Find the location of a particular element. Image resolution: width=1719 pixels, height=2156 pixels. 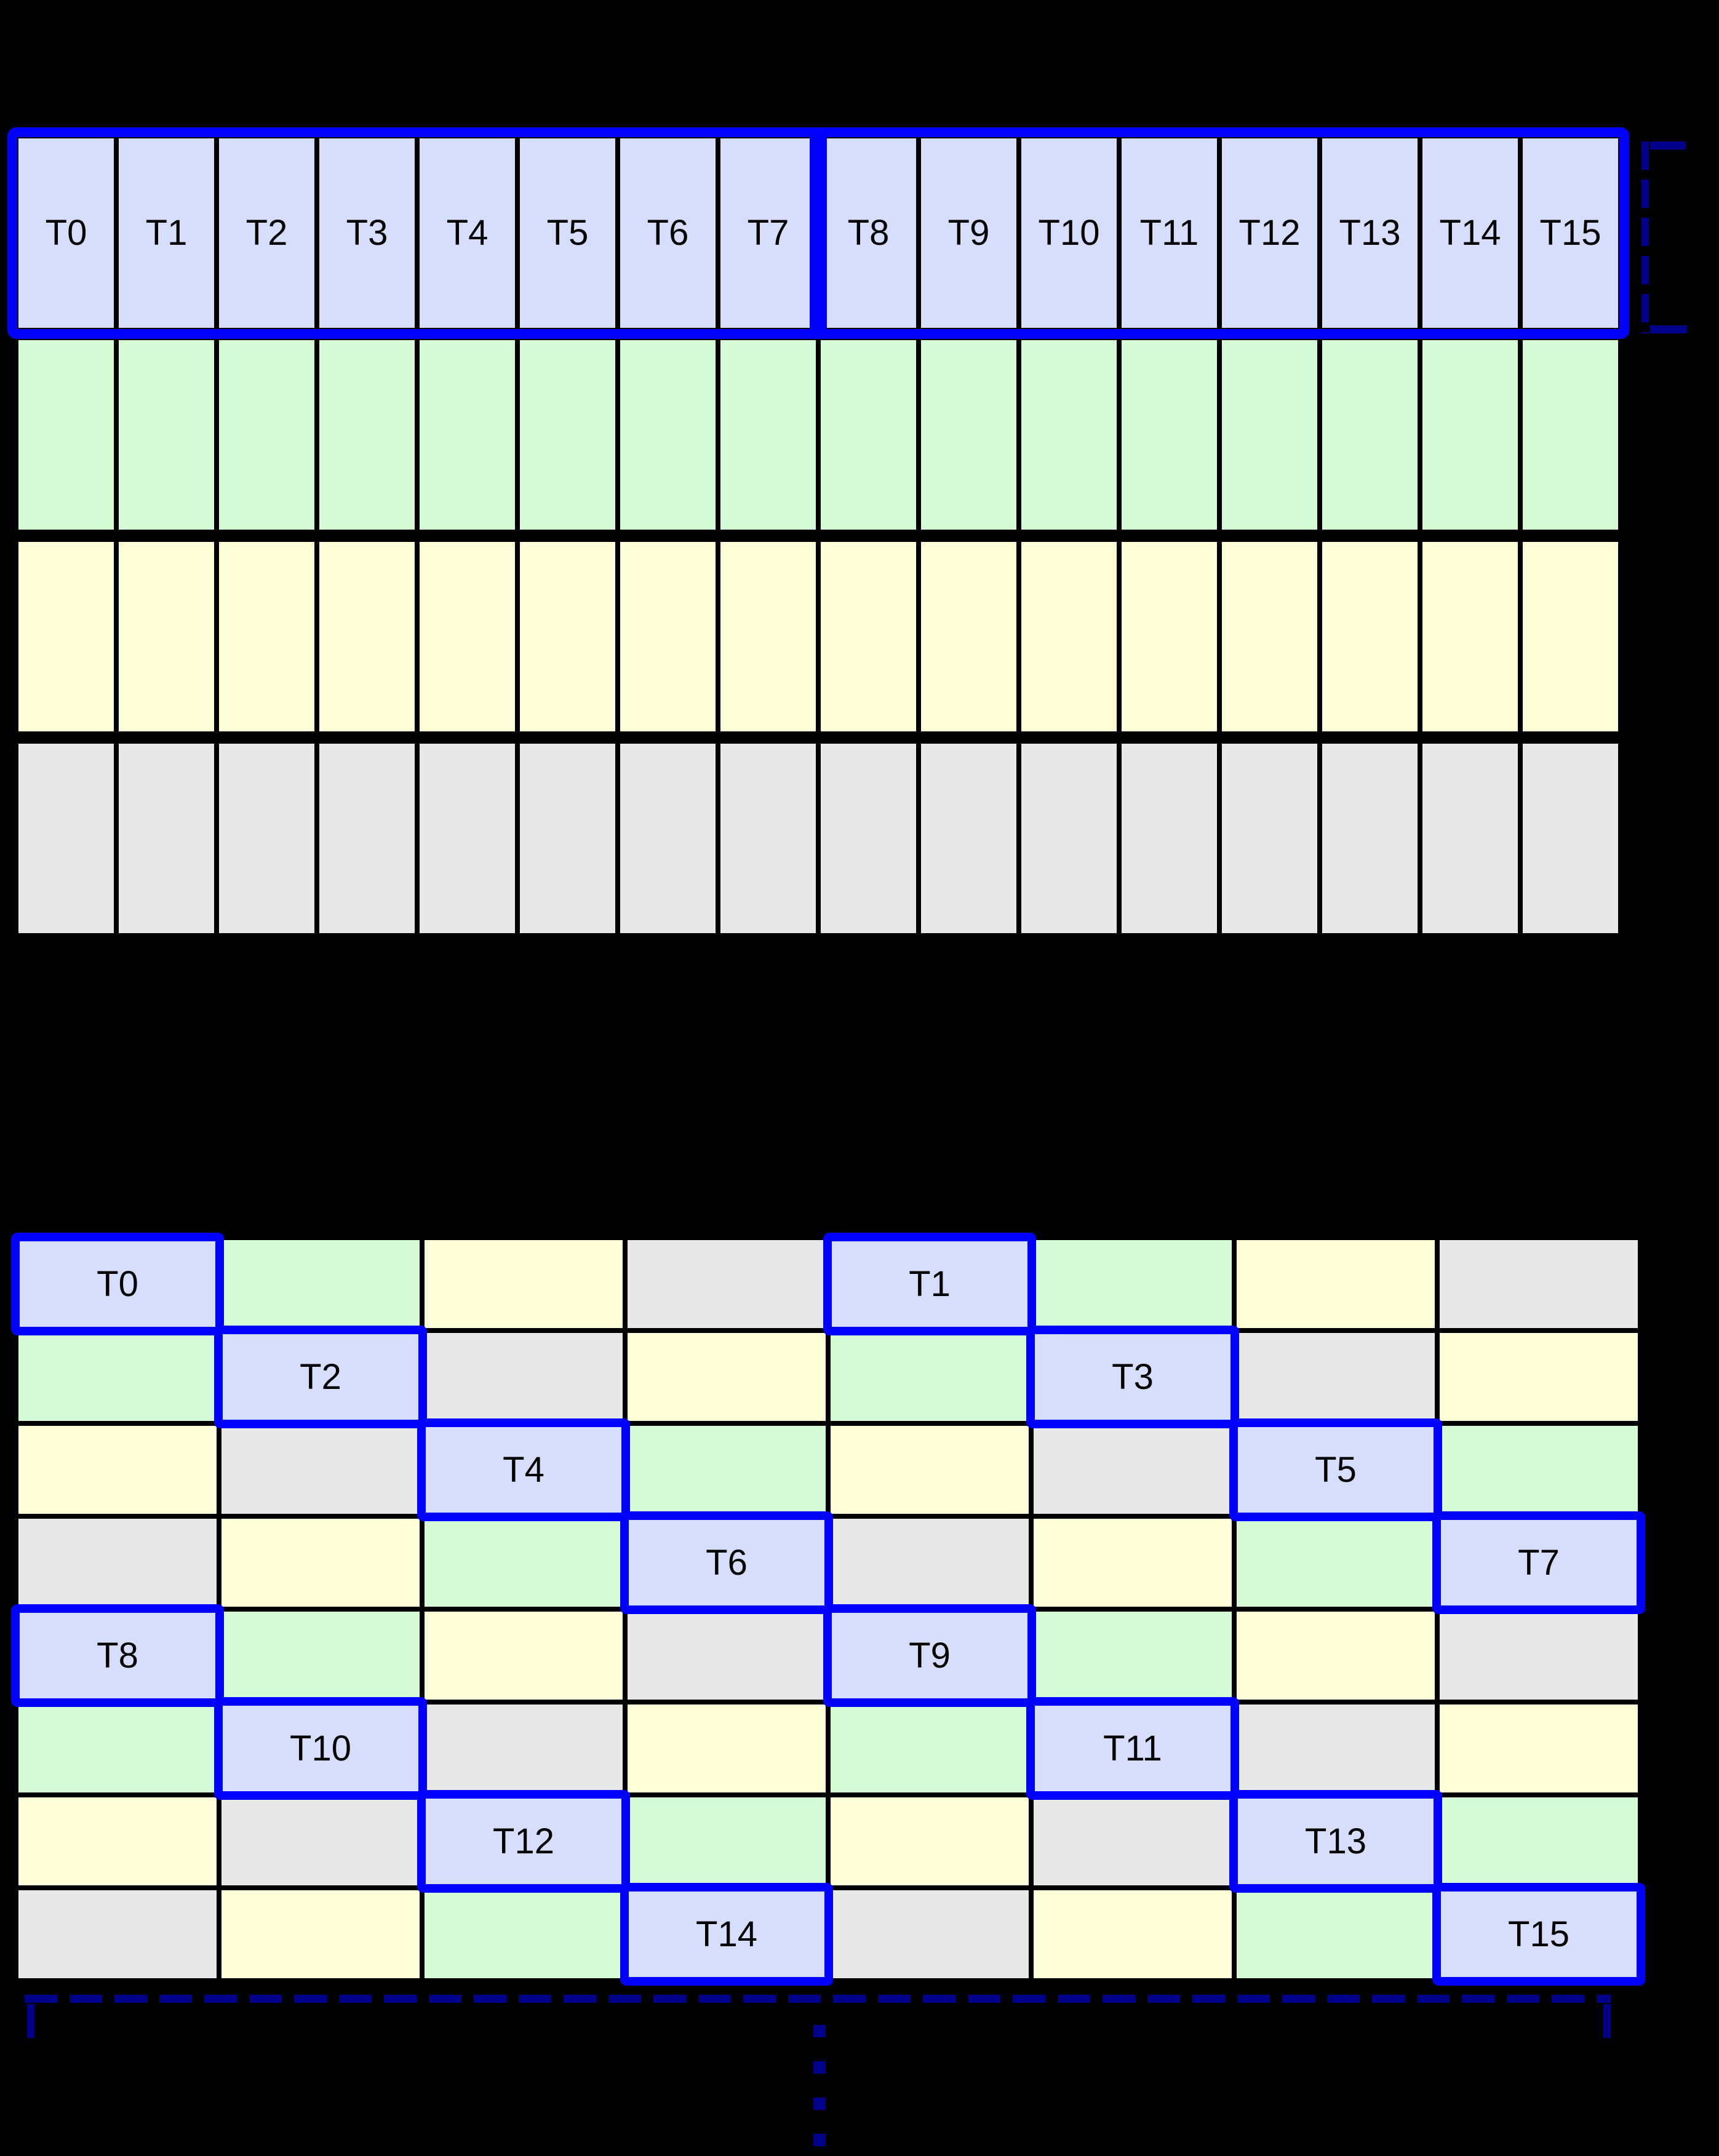

thread-box-T3 is located at coordinates (1132, 1377).